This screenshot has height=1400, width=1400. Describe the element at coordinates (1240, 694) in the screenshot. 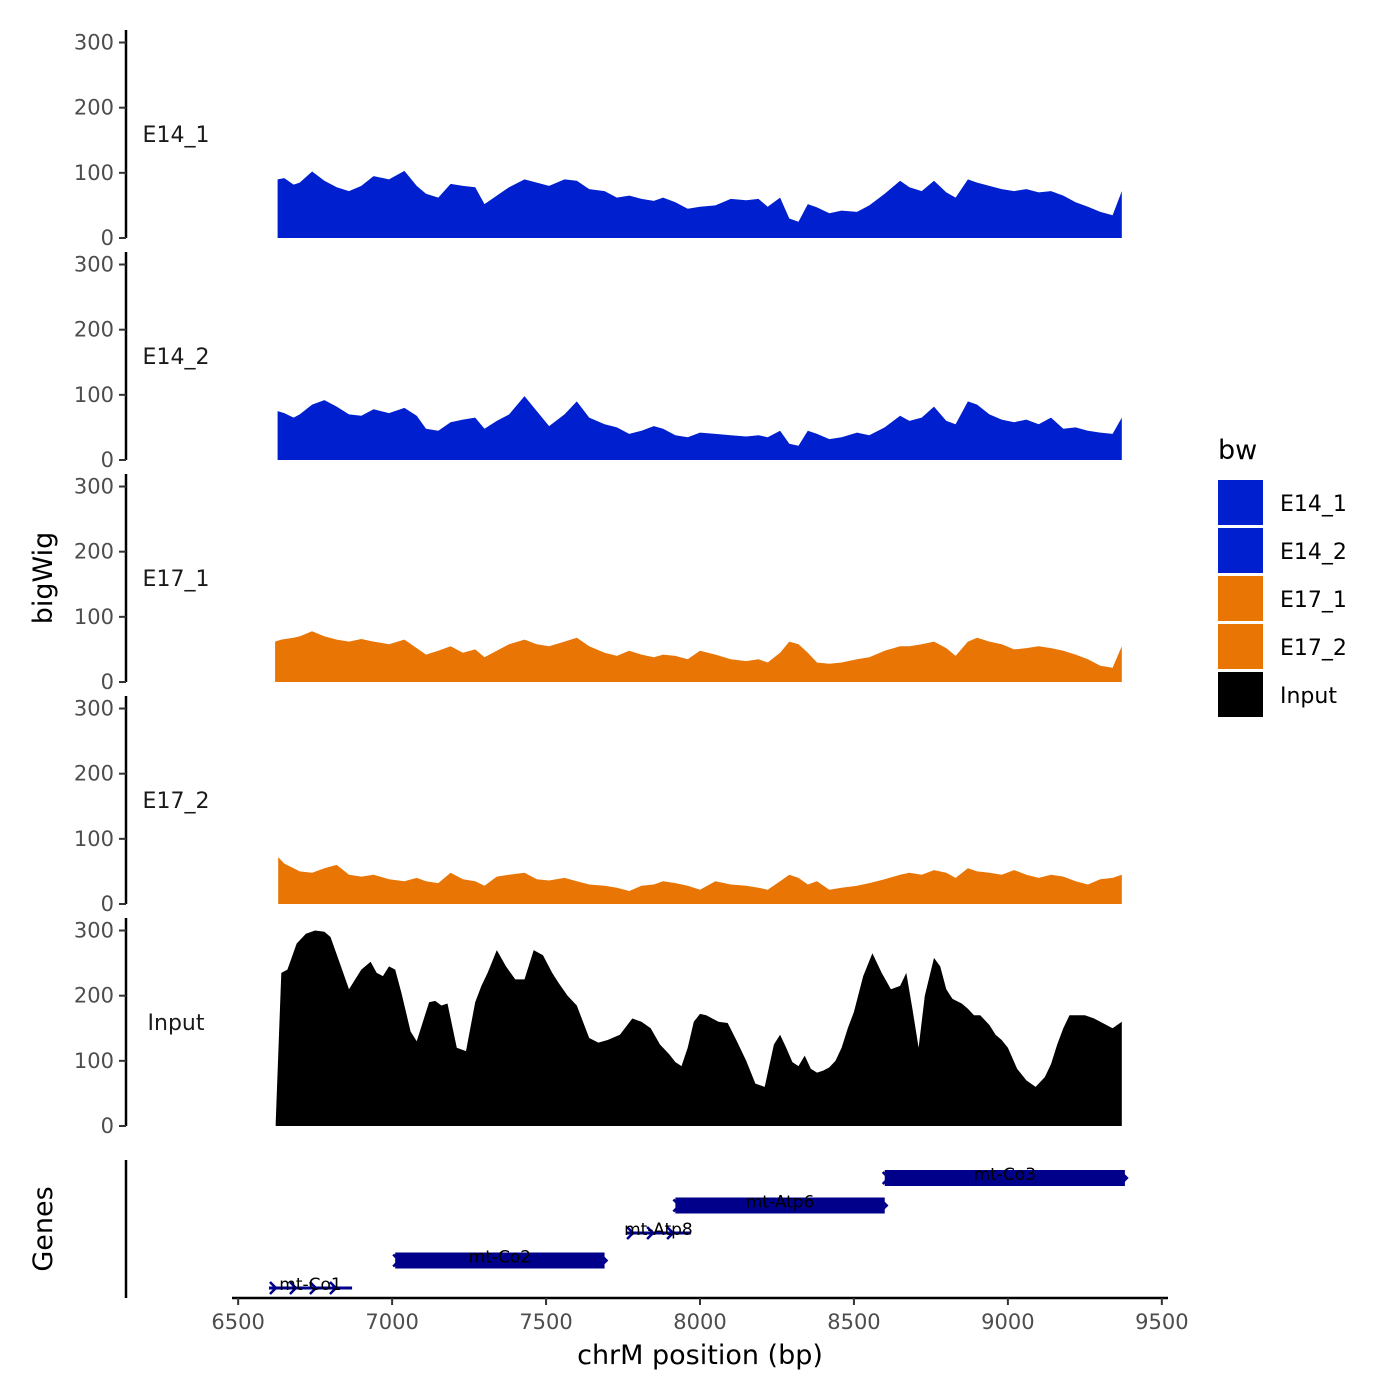

I see `legend-key-input` at that location.